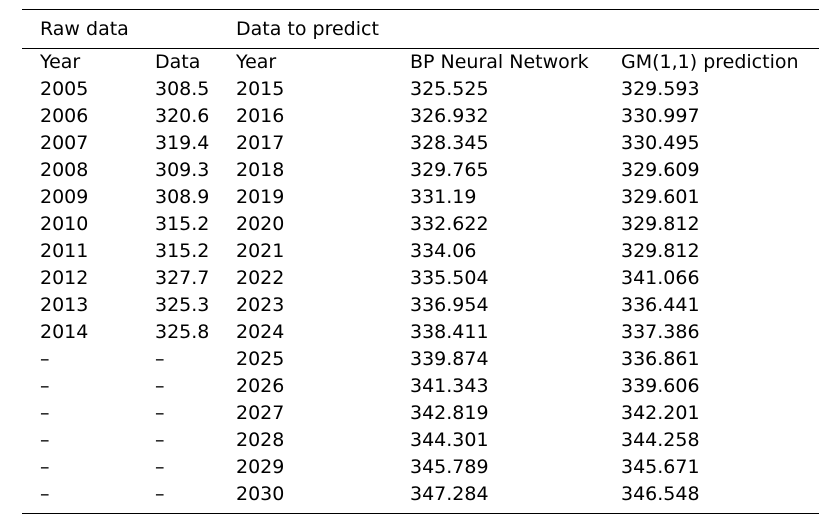  Describe the element at coordinates (449, 89) in the screenshot. I see `bp-neural-network-cell: 325.525` at that location.